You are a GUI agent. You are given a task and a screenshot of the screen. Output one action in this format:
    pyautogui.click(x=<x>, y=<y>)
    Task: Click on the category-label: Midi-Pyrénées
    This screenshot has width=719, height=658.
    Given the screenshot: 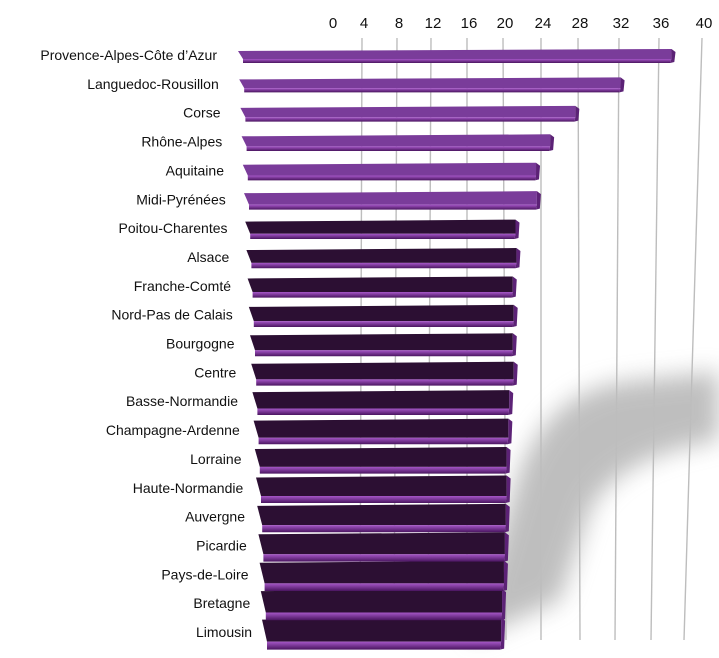 What is the action you would take?
    pyautogui.click(x=180, y=199)
    